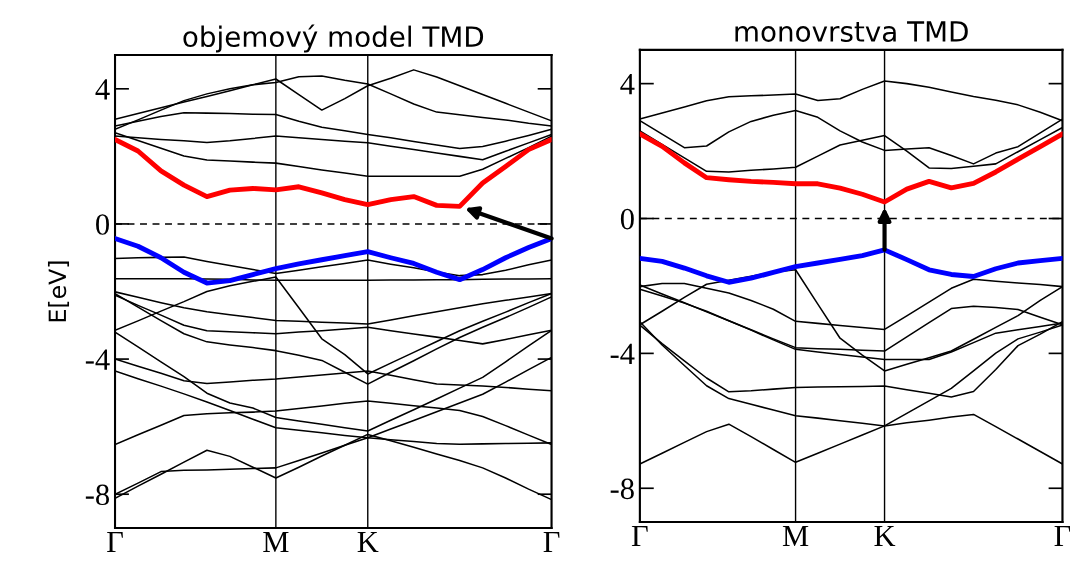  Describe the element at coordinates (58, 291) in the screenshot. I see `y-axis-title: E[eV]` at that location.